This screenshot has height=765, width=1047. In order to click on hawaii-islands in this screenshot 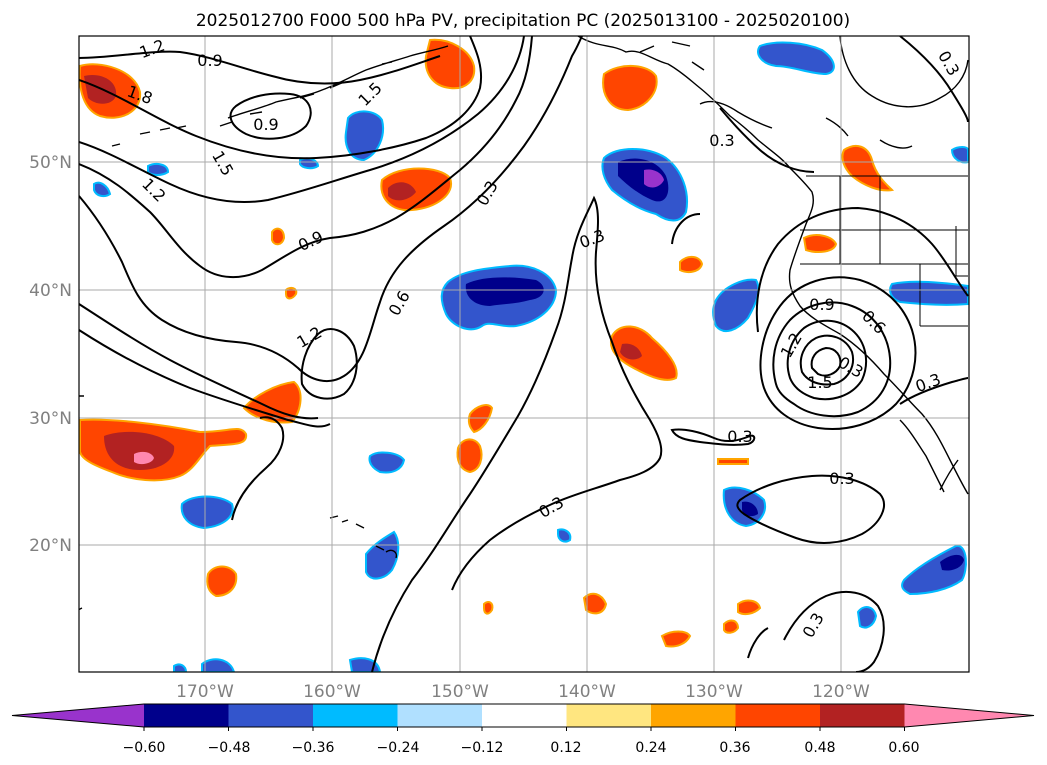, I will do `click(363, 537)`.